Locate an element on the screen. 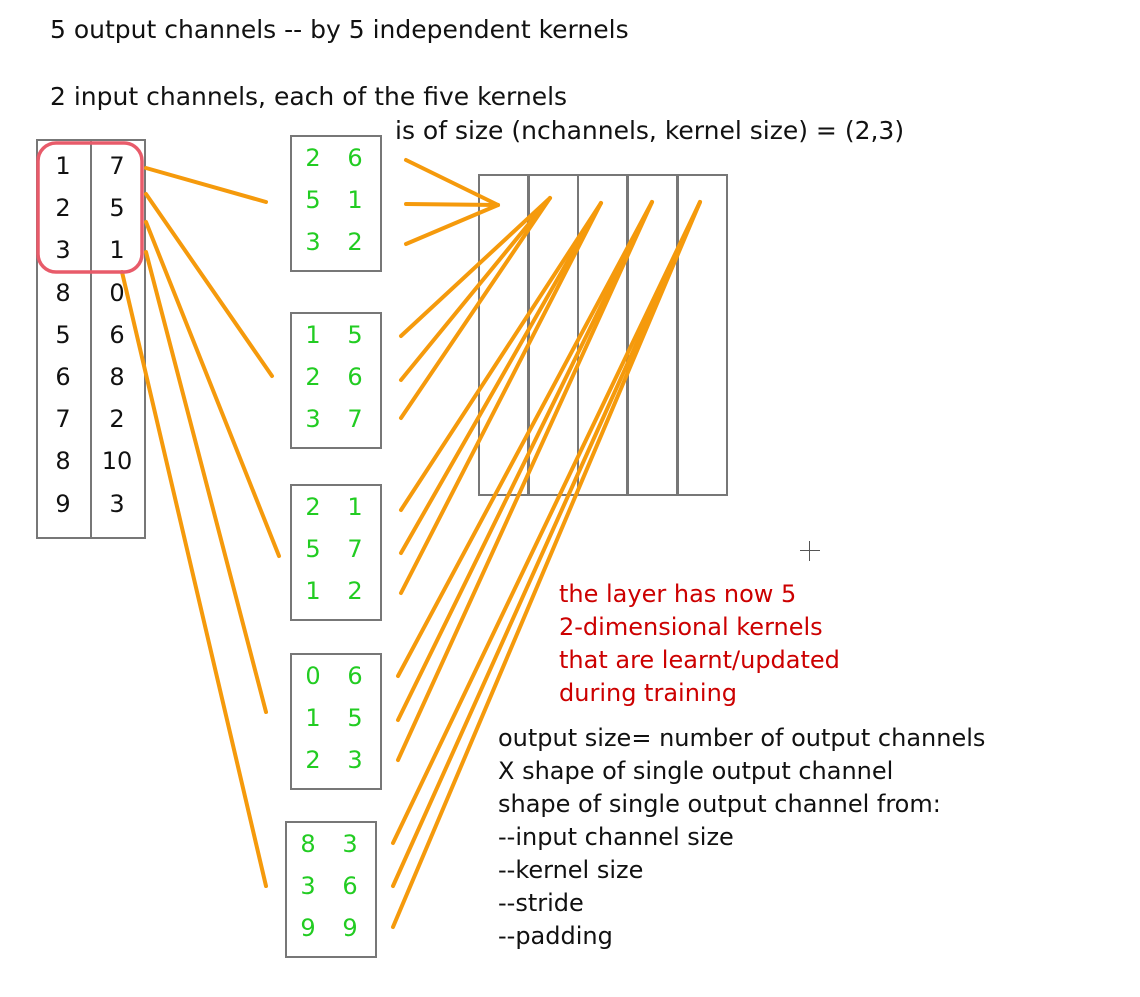  note-line: 2-dimensional kernels is located at coordinates (691, 627).